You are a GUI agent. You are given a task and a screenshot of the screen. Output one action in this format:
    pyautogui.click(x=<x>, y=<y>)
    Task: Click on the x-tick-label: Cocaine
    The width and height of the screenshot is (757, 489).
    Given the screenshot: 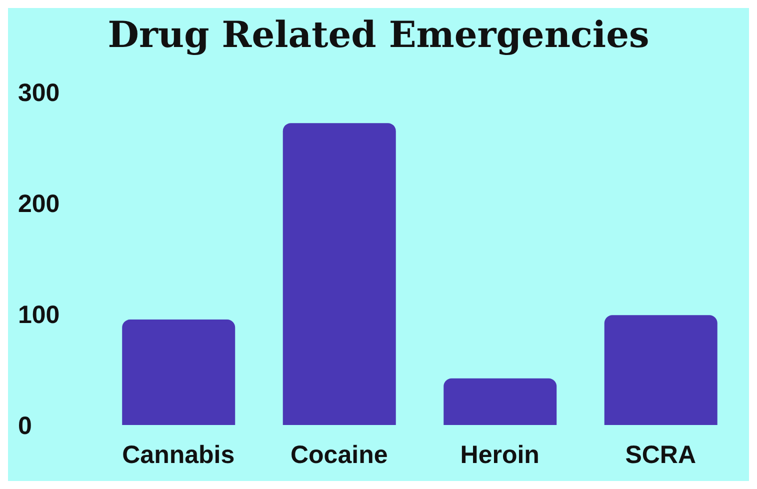 What is the action you would take?
    pyautogui.click(x=339, y=454)
    